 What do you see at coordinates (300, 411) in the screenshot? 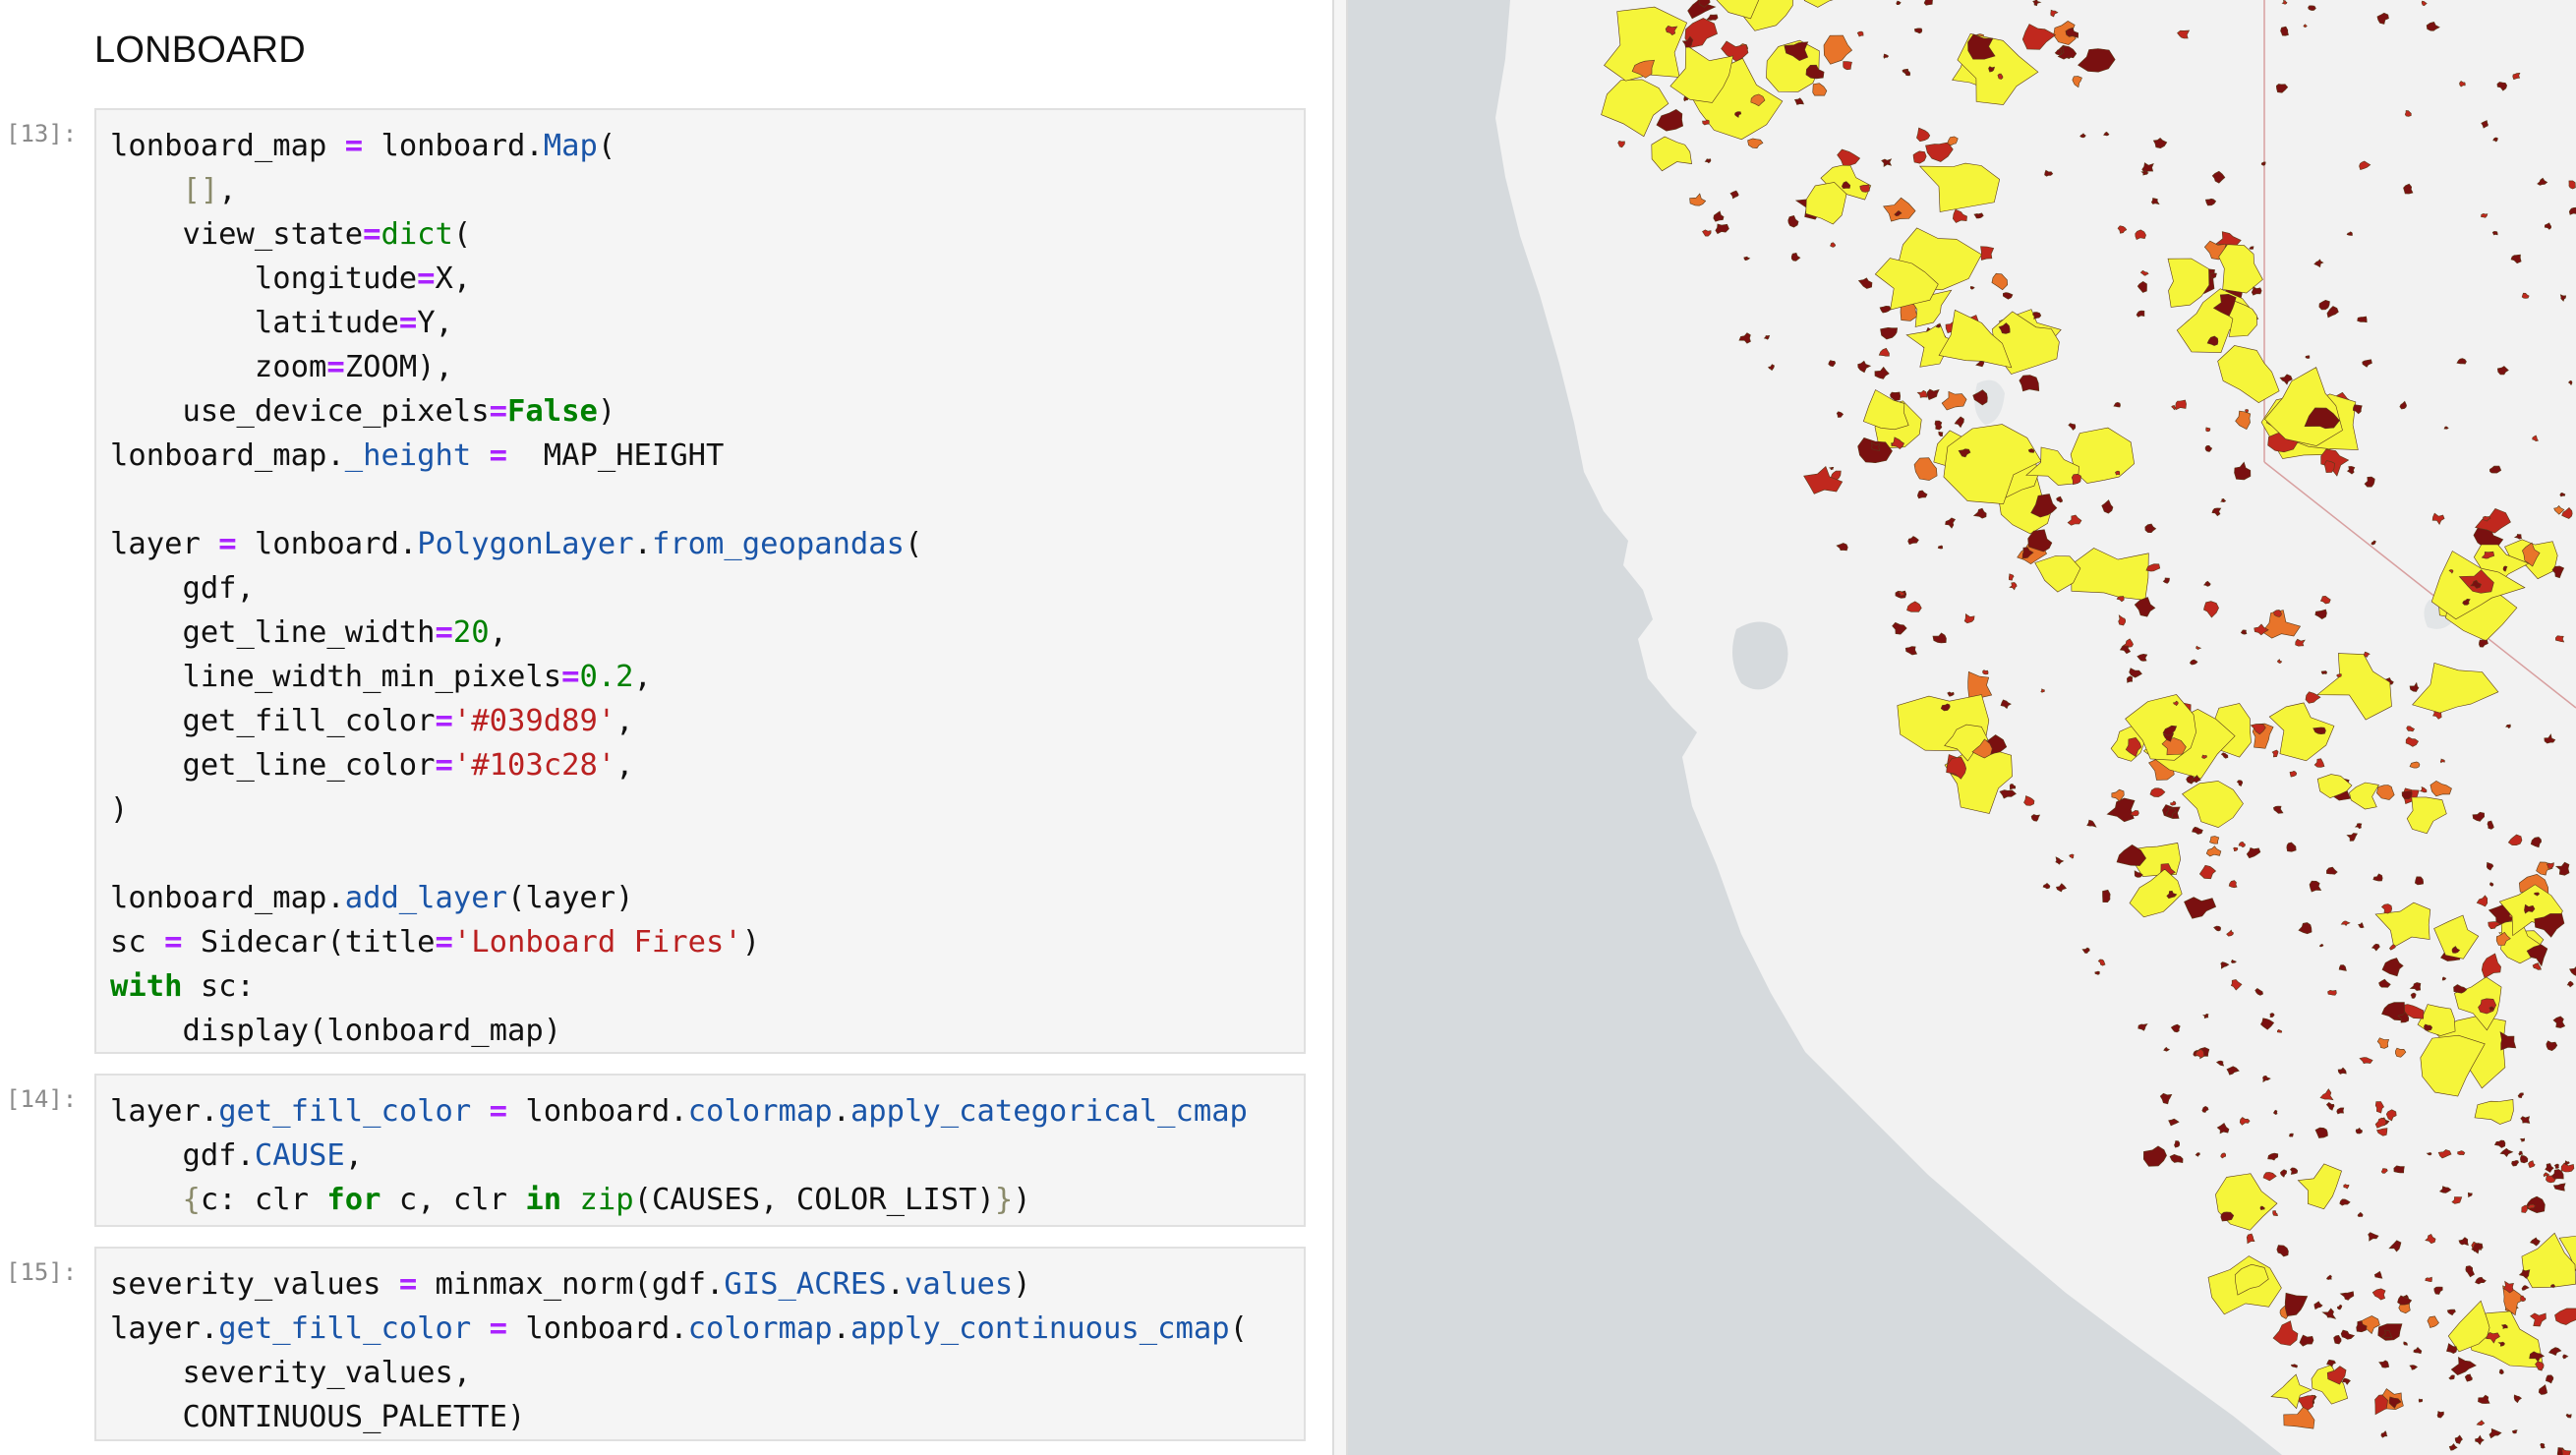
I see `code-token: use_device_pixels` at bounding box center [300, 411].